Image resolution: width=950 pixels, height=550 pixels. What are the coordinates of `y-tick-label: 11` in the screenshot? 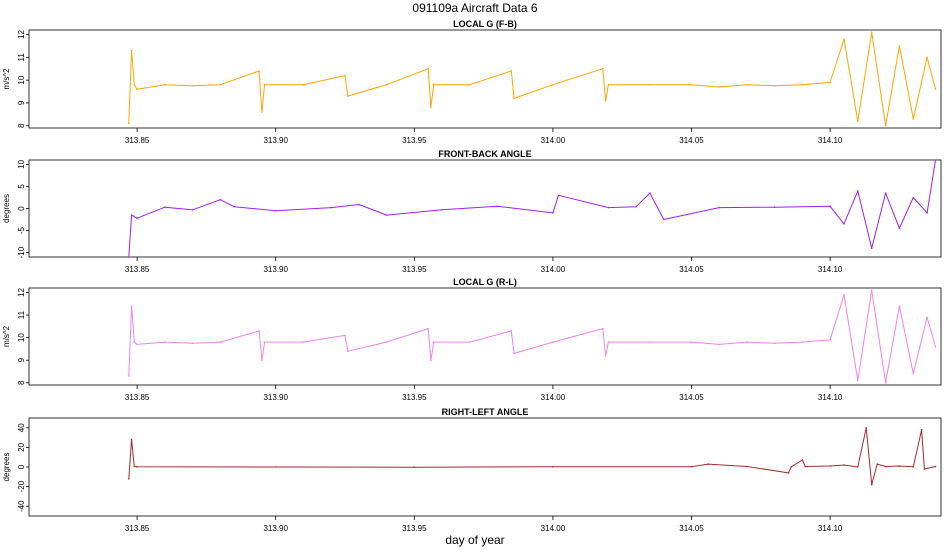 It's located at (21, 57).